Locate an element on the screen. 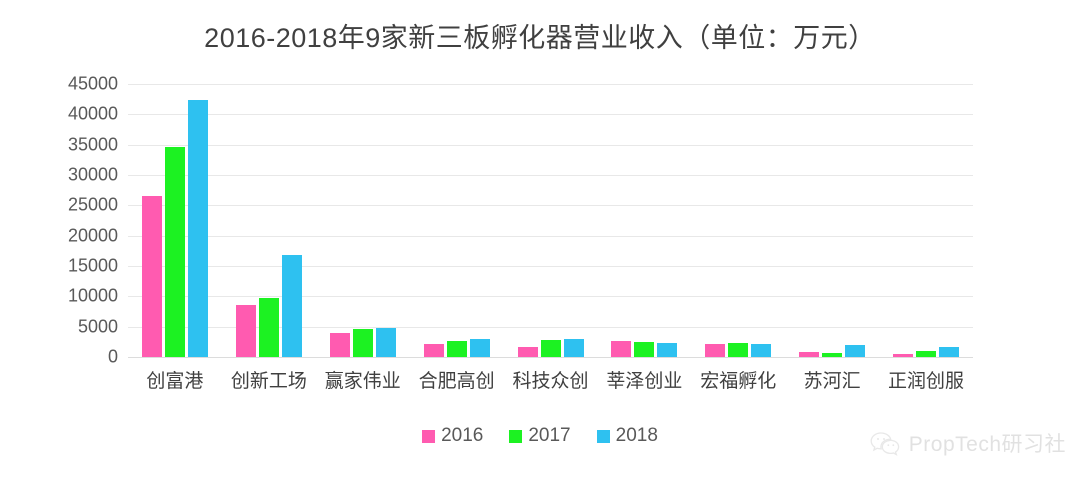 The height and width of the screenshot is (488, 1080). bar-2017-创富港 is located at coordinates (174, 252).